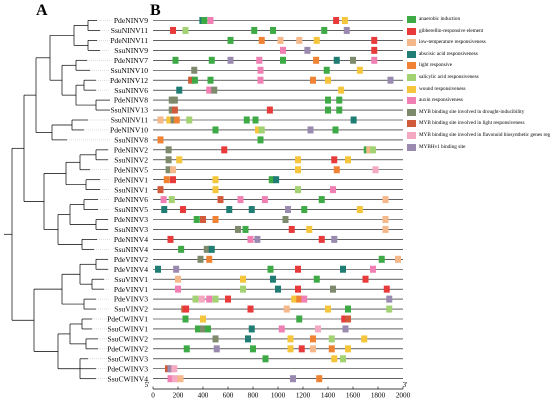 This screenshot has height=403, width=550. What do you see at coordinates (228, 396) in the screenshot?
I see `axis-tick-label: 600` at bounding box center [228, 396].